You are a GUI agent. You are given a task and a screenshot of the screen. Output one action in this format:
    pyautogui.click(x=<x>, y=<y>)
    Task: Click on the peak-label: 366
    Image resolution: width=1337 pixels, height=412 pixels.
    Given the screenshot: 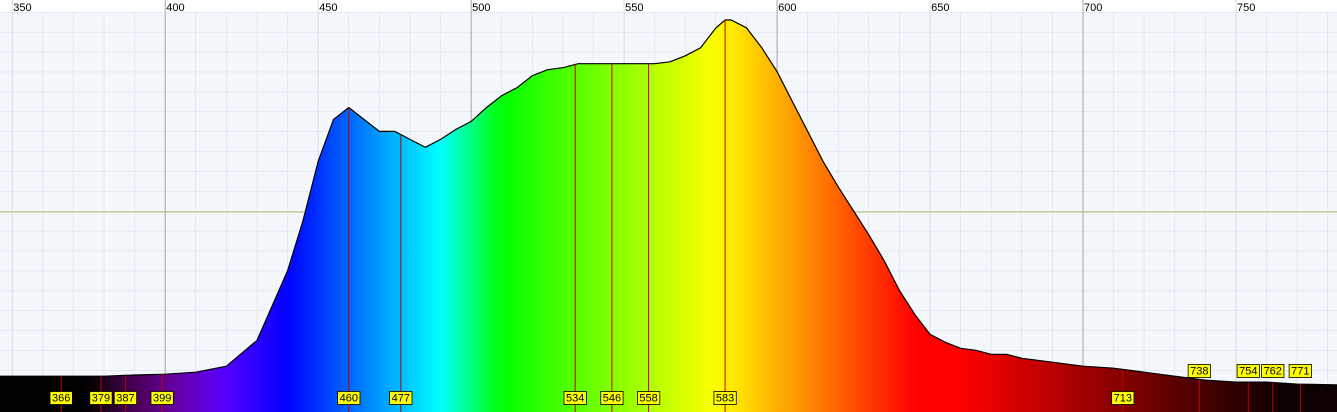 What is the action you would take?
    pyautogui.click(x=61, y=398)
    